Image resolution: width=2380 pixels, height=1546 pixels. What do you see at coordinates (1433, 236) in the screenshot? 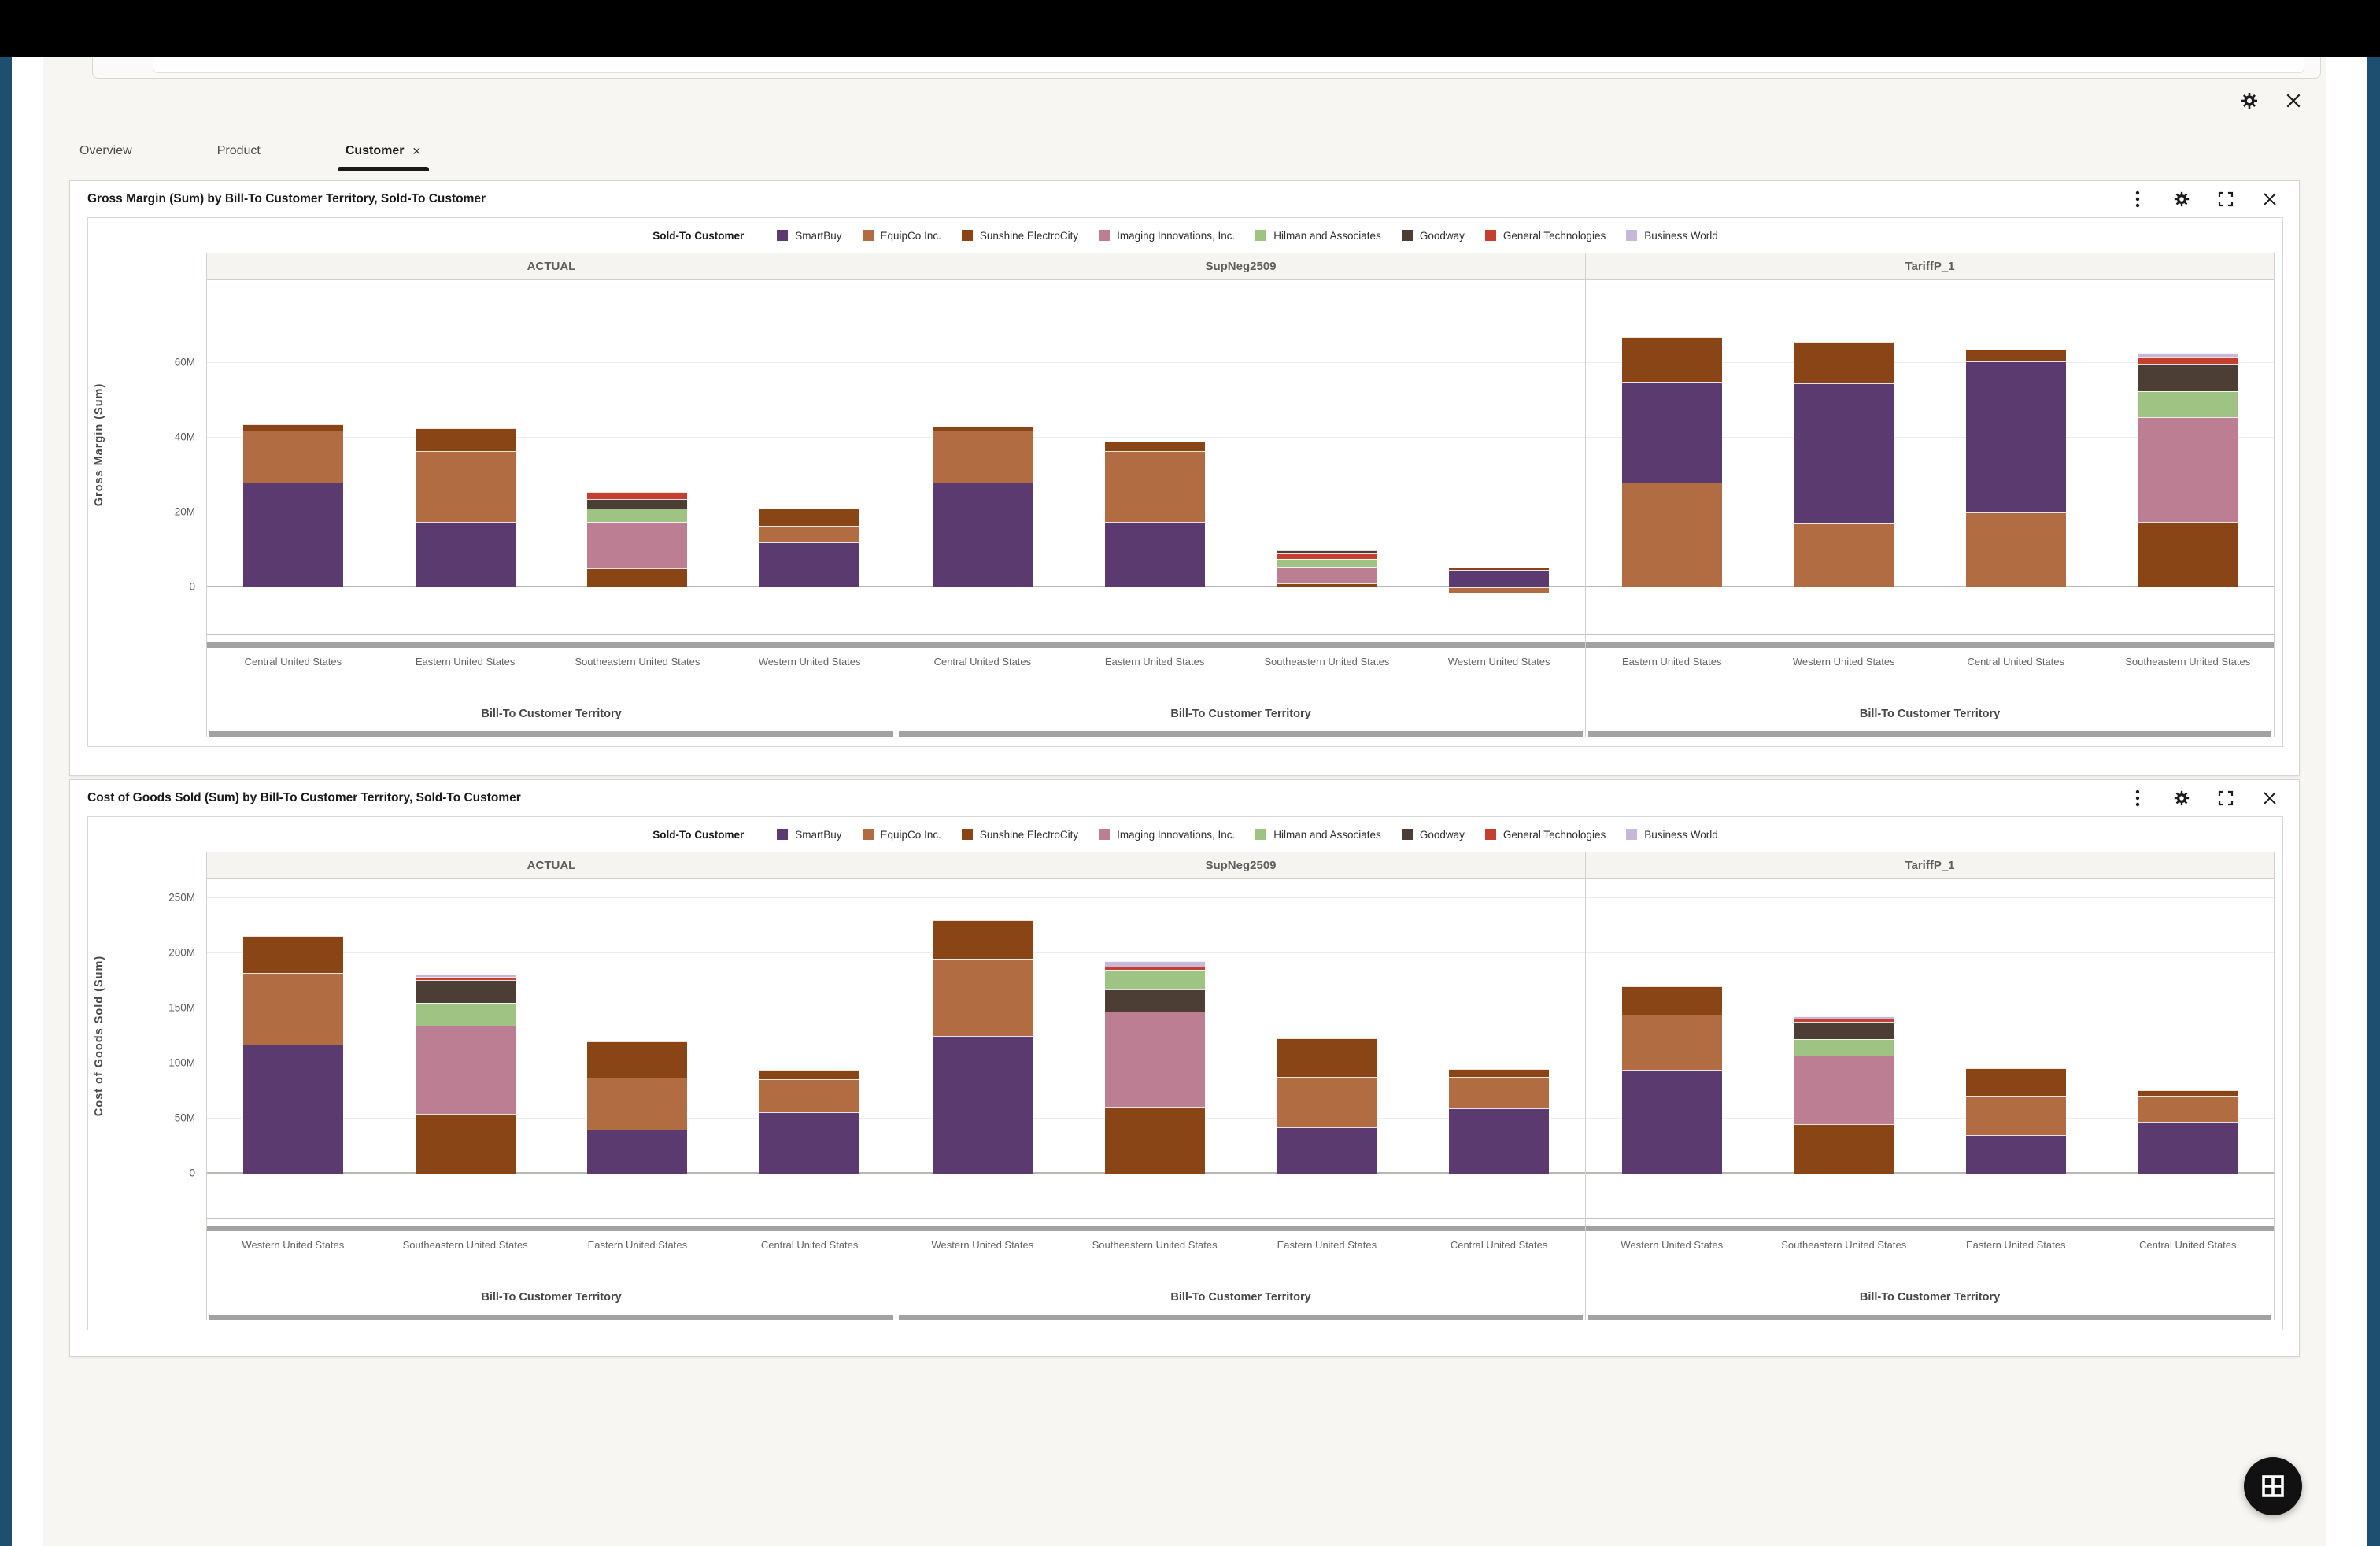
I see `legend-item: Goodway` at bounding box center [1433, 236].